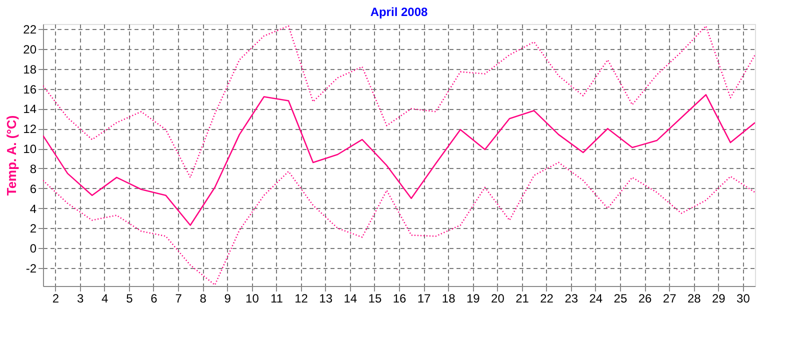 The image size is (800, 350). I want to click on y-tick-label: 14, so click(30, 109).